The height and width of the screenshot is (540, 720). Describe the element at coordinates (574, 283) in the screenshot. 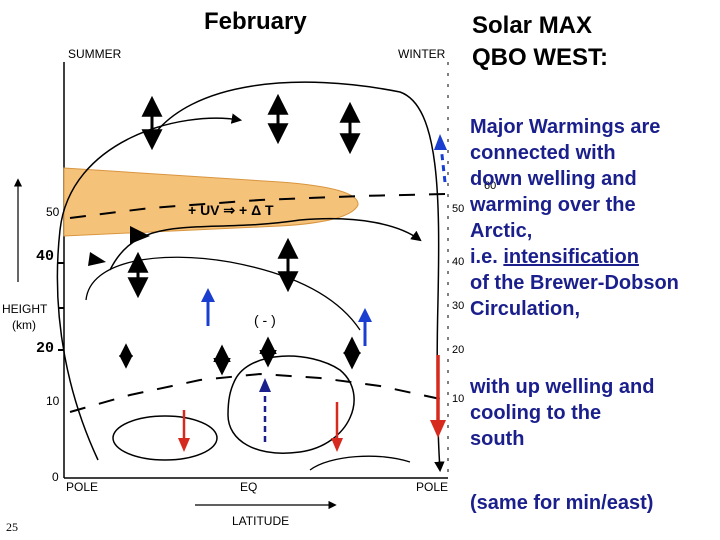

I see `description-line: of the Brewer-Dobson` at that location.